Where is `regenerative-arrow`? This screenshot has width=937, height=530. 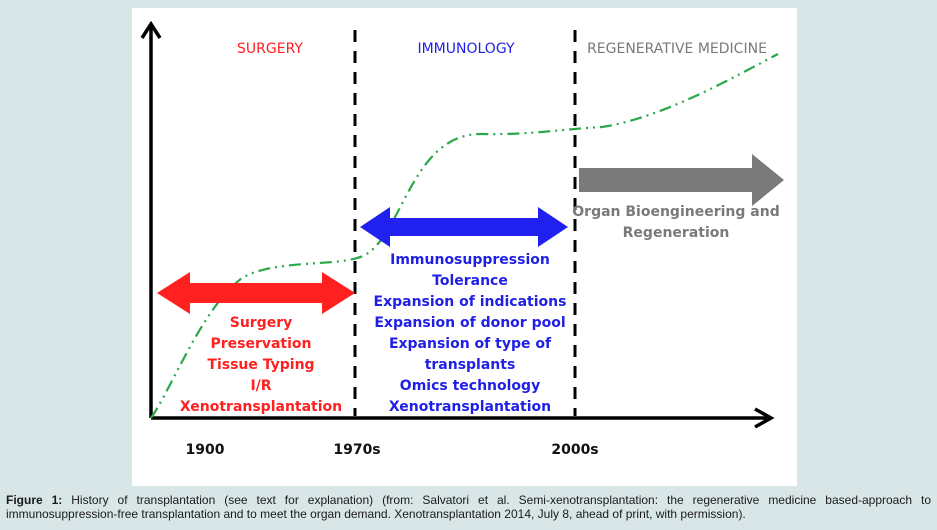 regenerative-arrow is located at coordinates (681, 180).